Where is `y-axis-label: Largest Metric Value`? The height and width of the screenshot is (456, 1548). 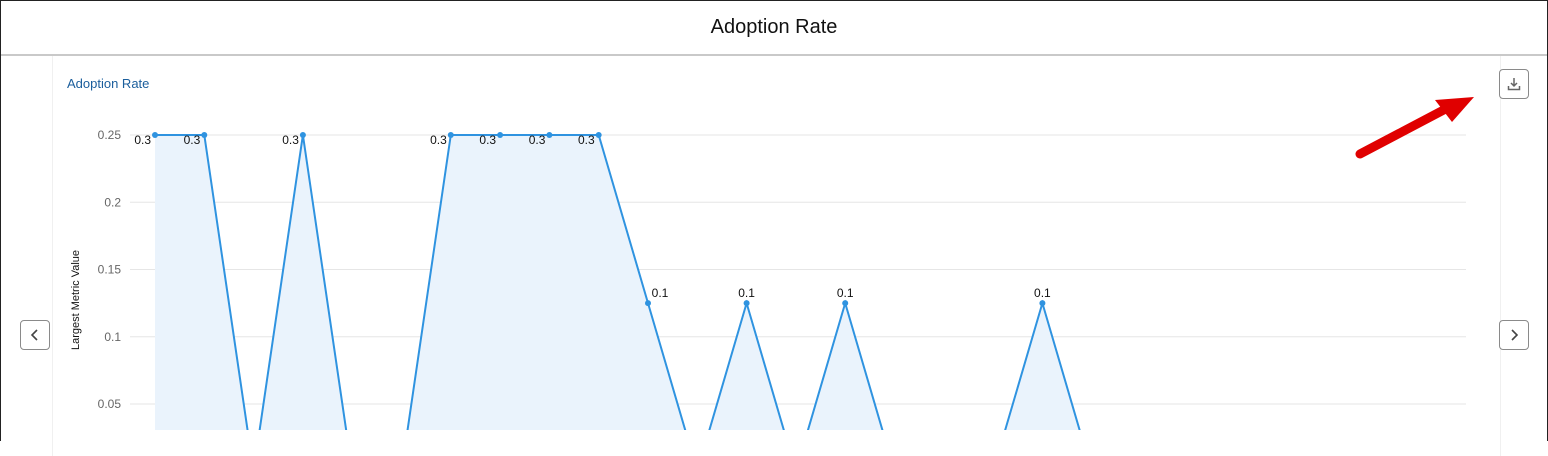 y-axis-label: Largest Metric Value is located at coordinates (76, 300).